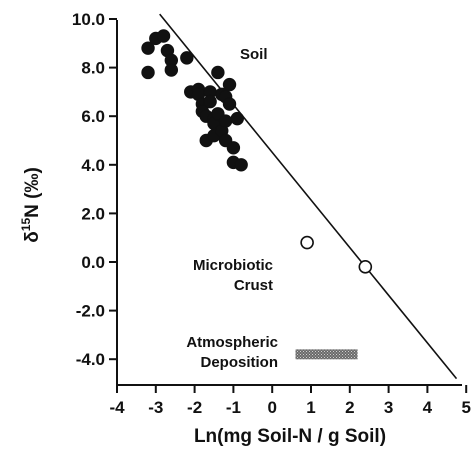 The height and width of the screenshot is (474, 474). What do you see at coordinates (254, 54) in the screenshot?
I see `annotation-soil: Soil` at bounding box center [254, 54].